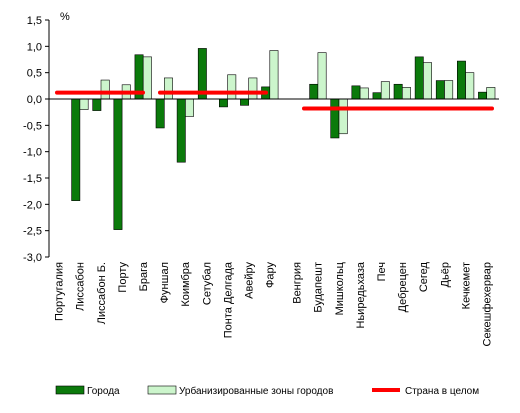 Image resolution: width=520 pixels, height=413 pixels. I want to click on x-category-label: Порту, so click(123, 277).